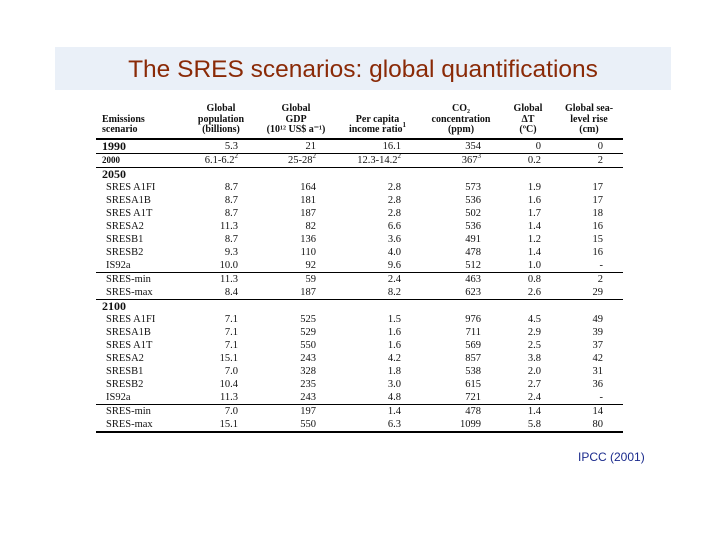  What do you see at coordinates (534, 292) in the screenshot?
I see `cell-value: 2.6` at bounding box center [534, 292].